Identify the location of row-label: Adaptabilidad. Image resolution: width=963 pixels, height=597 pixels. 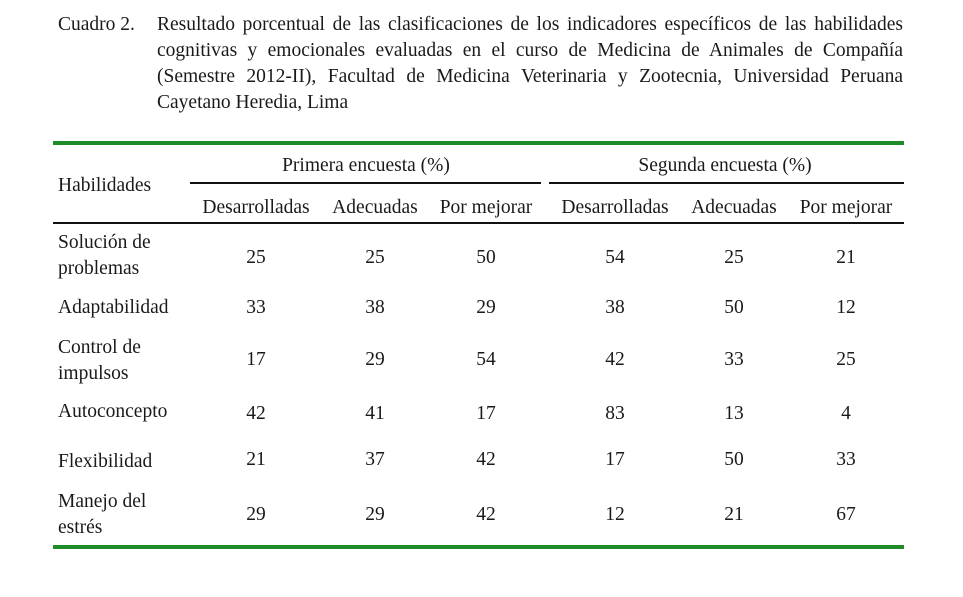
(113, 307).